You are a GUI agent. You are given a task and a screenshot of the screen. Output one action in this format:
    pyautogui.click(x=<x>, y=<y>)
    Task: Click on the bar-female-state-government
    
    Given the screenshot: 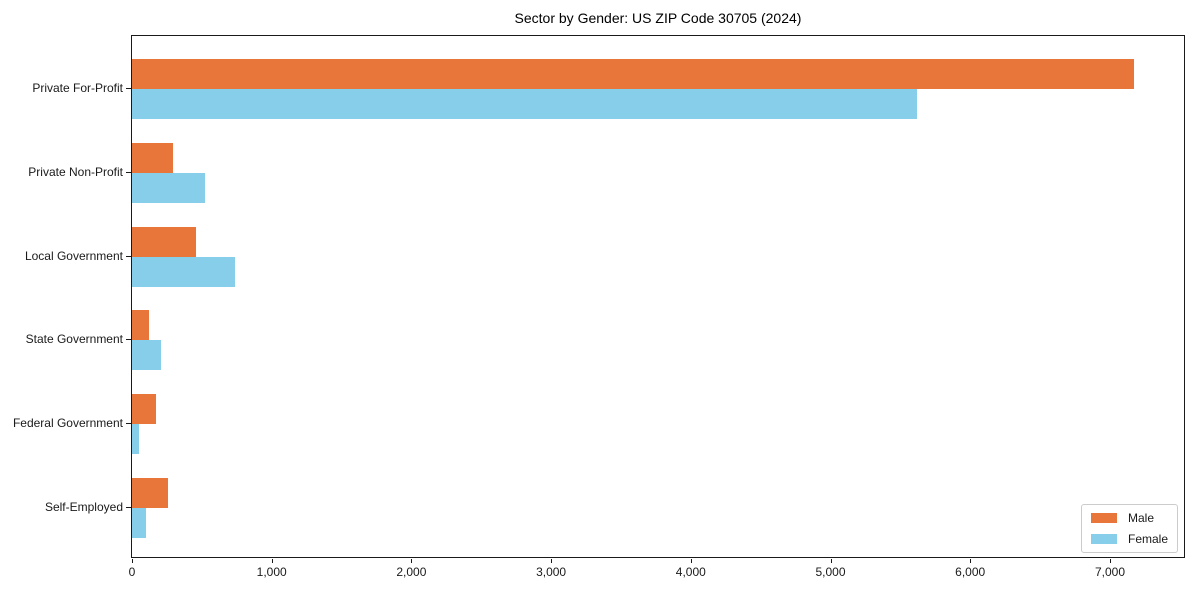 What is the action you would take?
    pyautogui.click(x=147, y=355)
    